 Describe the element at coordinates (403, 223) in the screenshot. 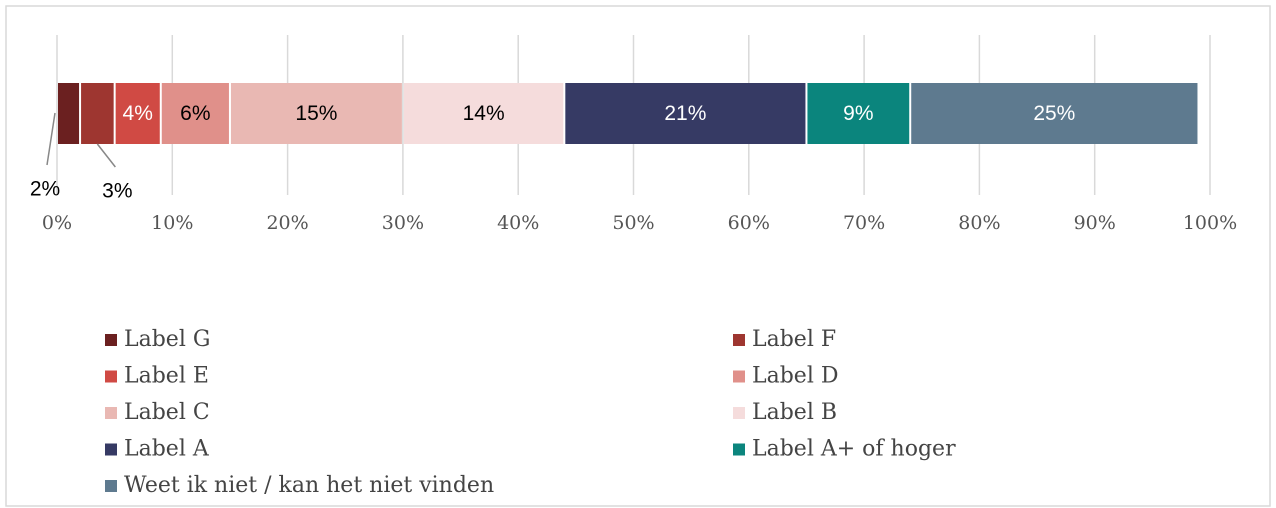

I see `x-tick-label: 30%` at that location.